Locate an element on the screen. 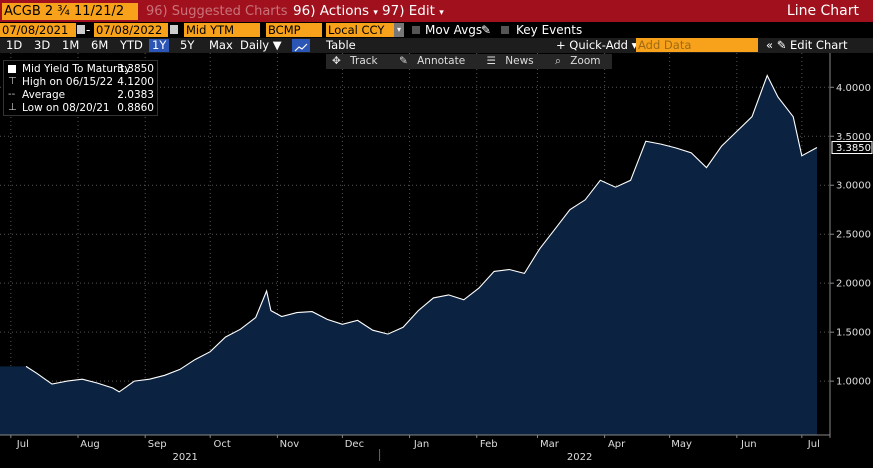 Image resolution: width=873 pixels, height=468 pixels. news-button: ☰ News is located at coordinates (510, 61).